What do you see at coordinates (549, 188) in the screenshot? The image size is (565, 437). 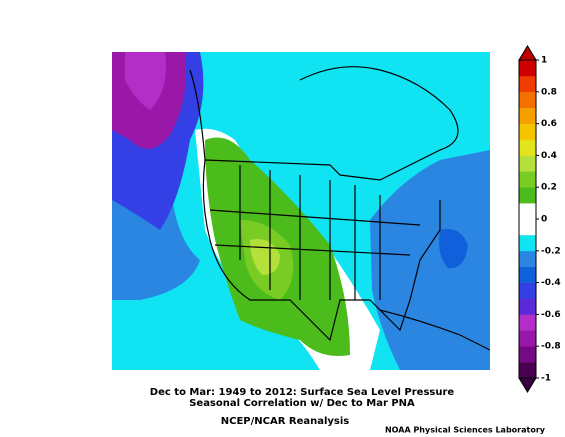 I see `colorbar-tick-label: 0.2` at bounding box center [549, 188].